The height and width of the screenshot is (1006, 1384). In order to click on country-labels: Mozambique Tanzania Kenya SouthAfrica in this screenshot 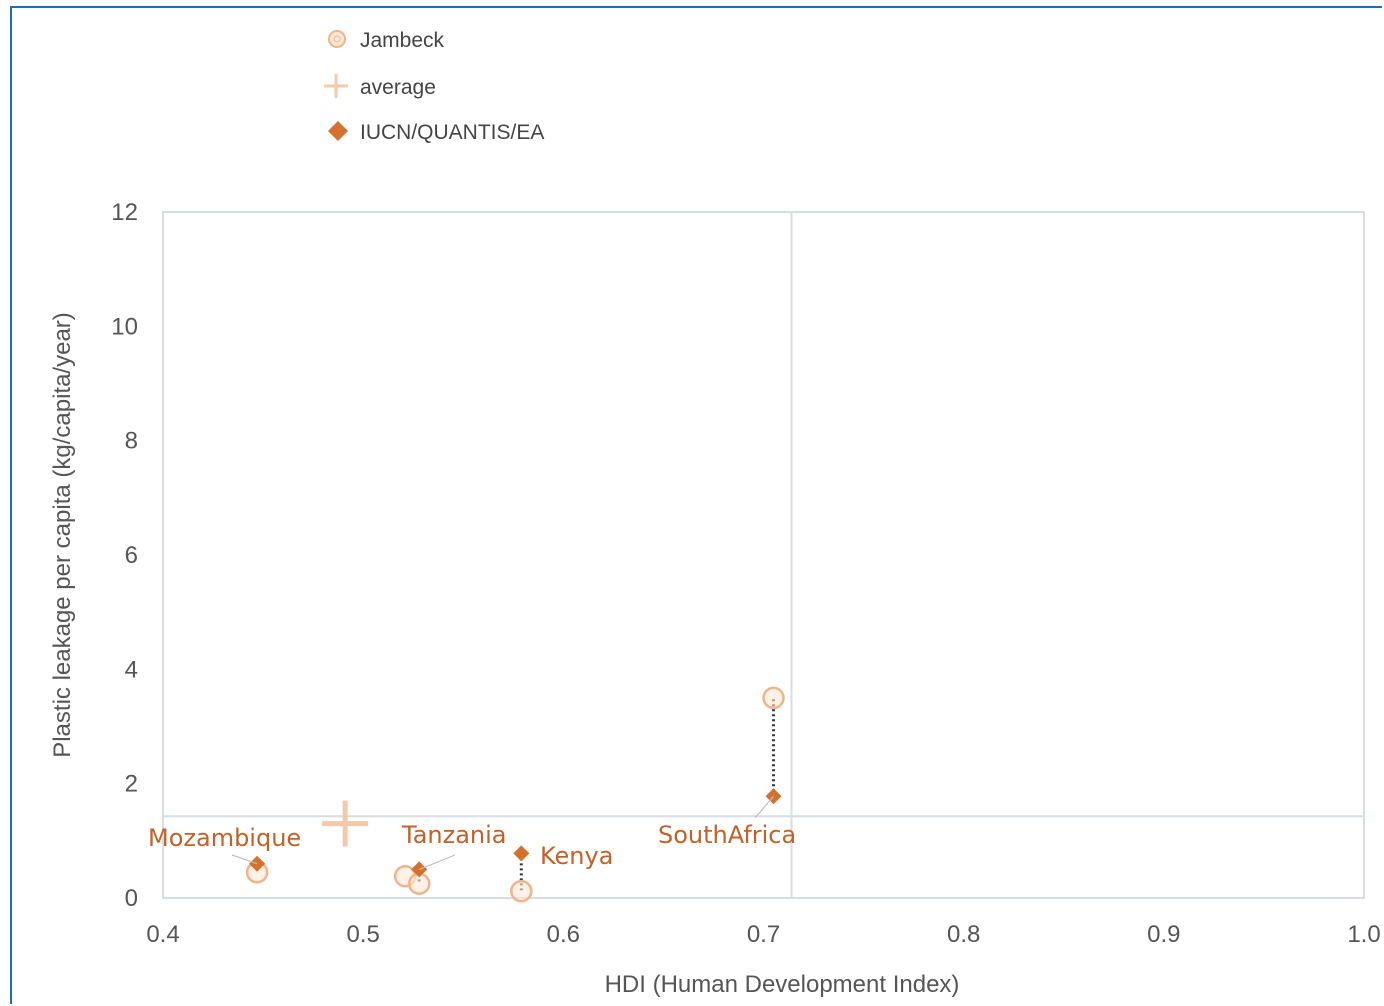, I will do `click(472, 832)`.